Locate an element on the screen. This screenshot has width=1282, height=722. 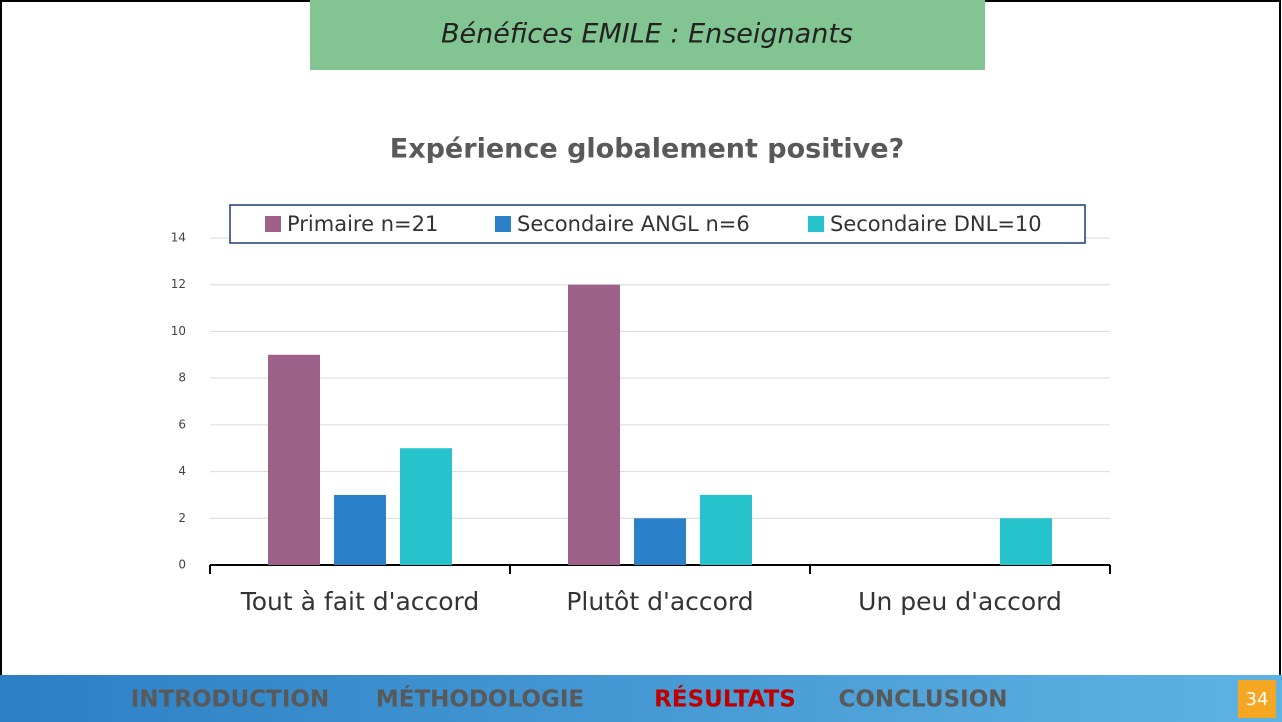
title-banner is located at coordinates (647, 35).